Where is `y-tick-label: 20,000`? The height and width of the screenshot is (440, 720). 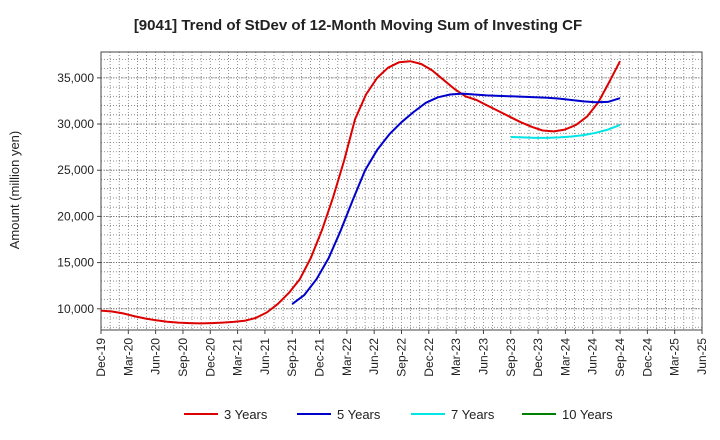
y-tick-label: 20,000 is located at coordinates (75, 216).